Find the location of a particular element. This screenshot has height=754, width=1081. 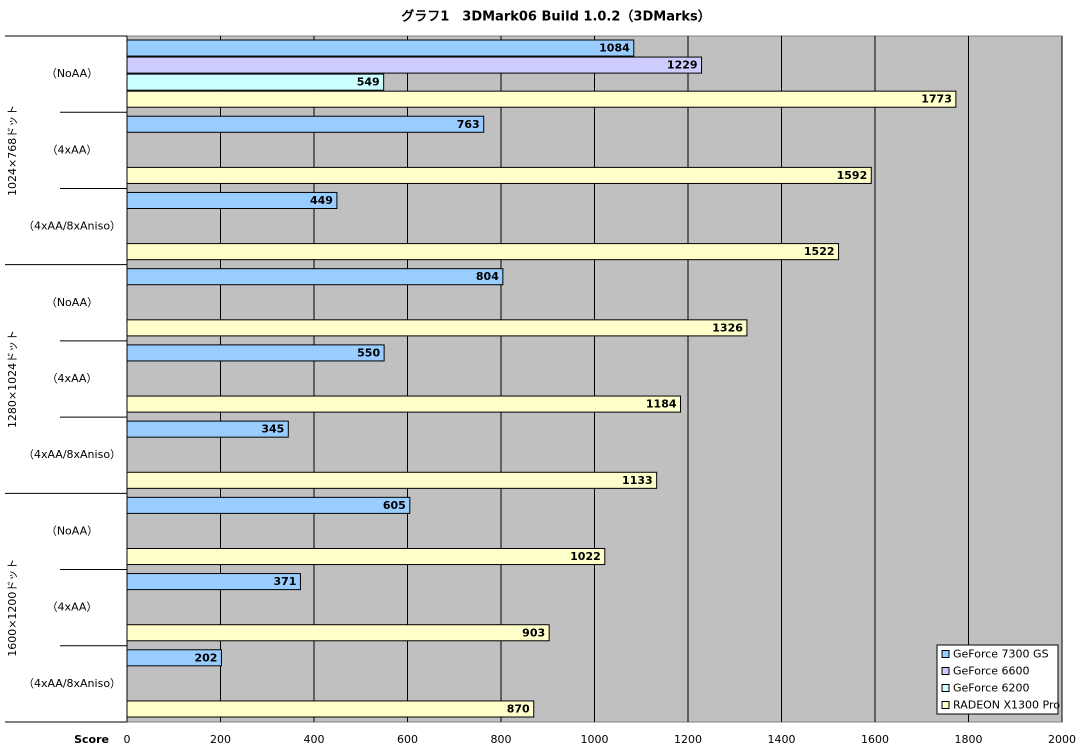

group-label: 1024×768ドット is located at coordinates (12, 150).